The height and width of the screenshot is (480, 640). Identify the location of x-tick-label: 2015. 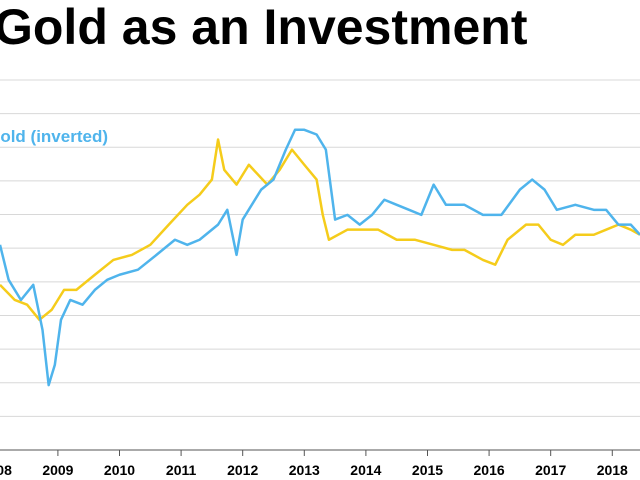
(427, 470).